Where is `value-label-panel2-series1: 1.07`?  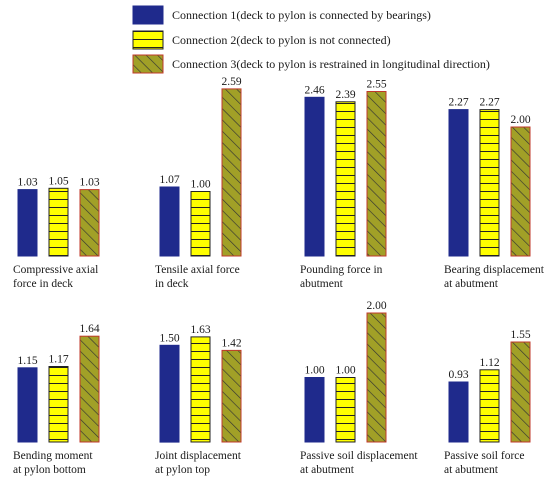 value-label-panel2-series1: 1.07 is located at coordinates (169, 180).